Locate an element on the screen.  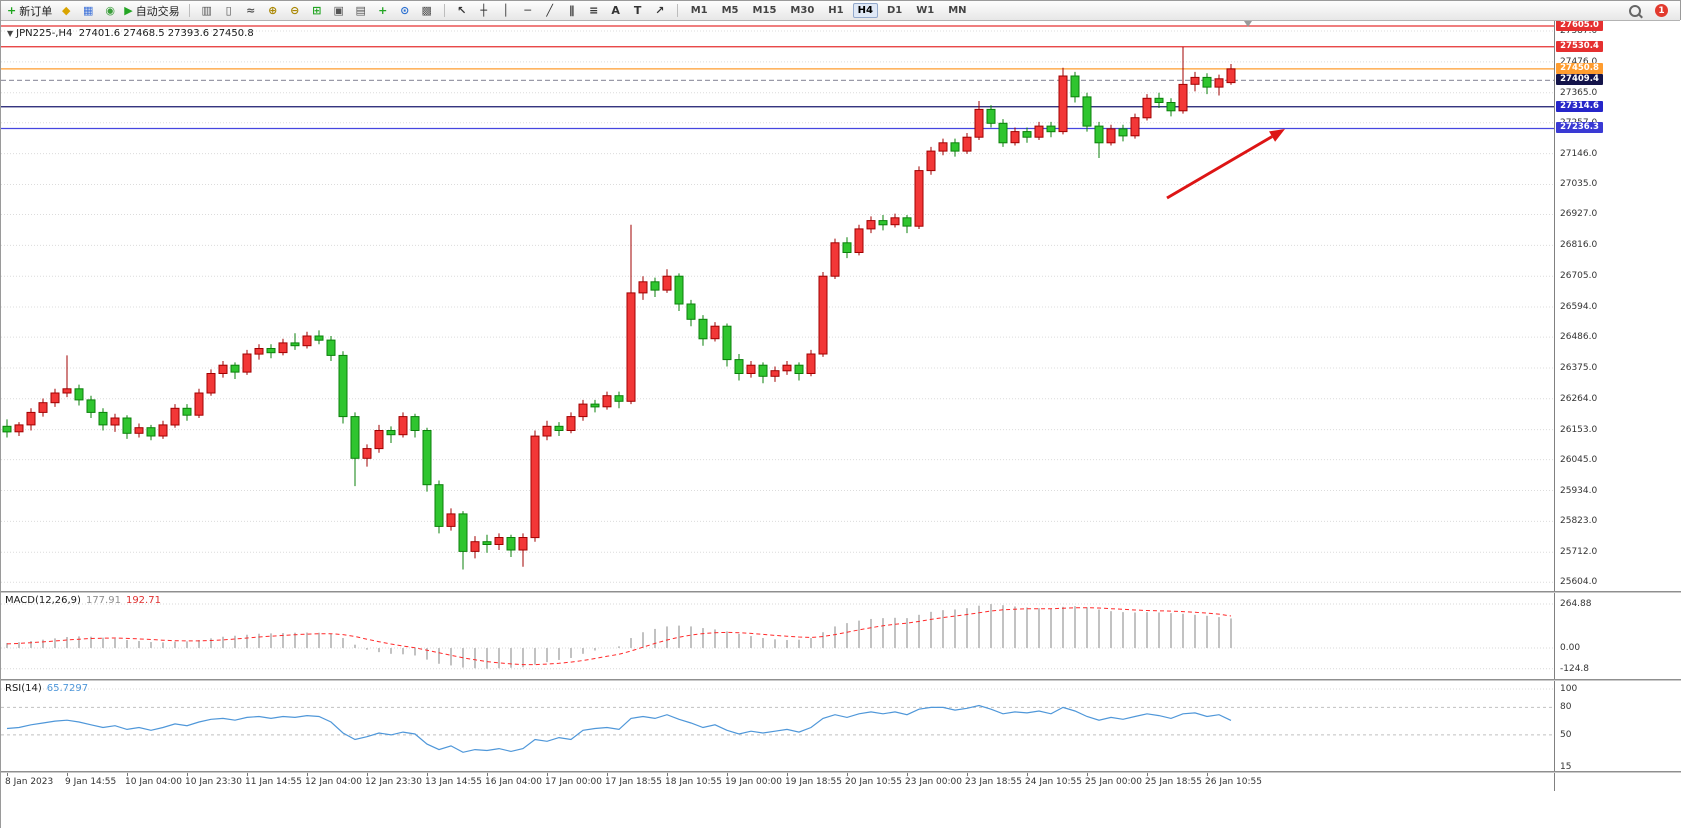
price-axis-label: 27035.0 is located at coordinates (1579, 184).